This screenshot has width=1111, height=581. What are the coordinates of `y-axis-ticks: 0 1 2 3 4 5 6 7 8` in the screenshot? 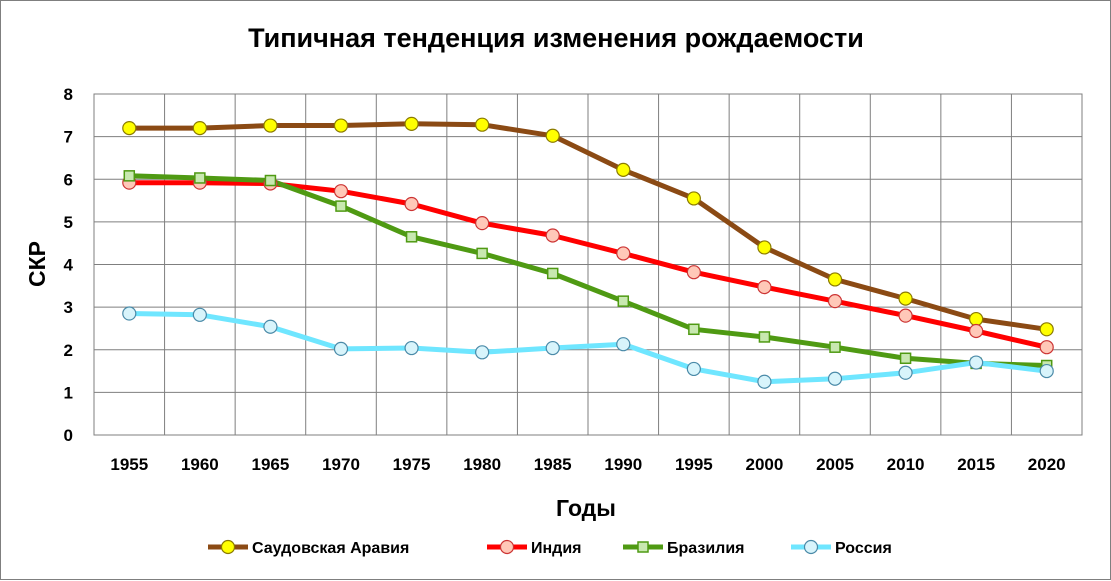 It's located at (69, 265).